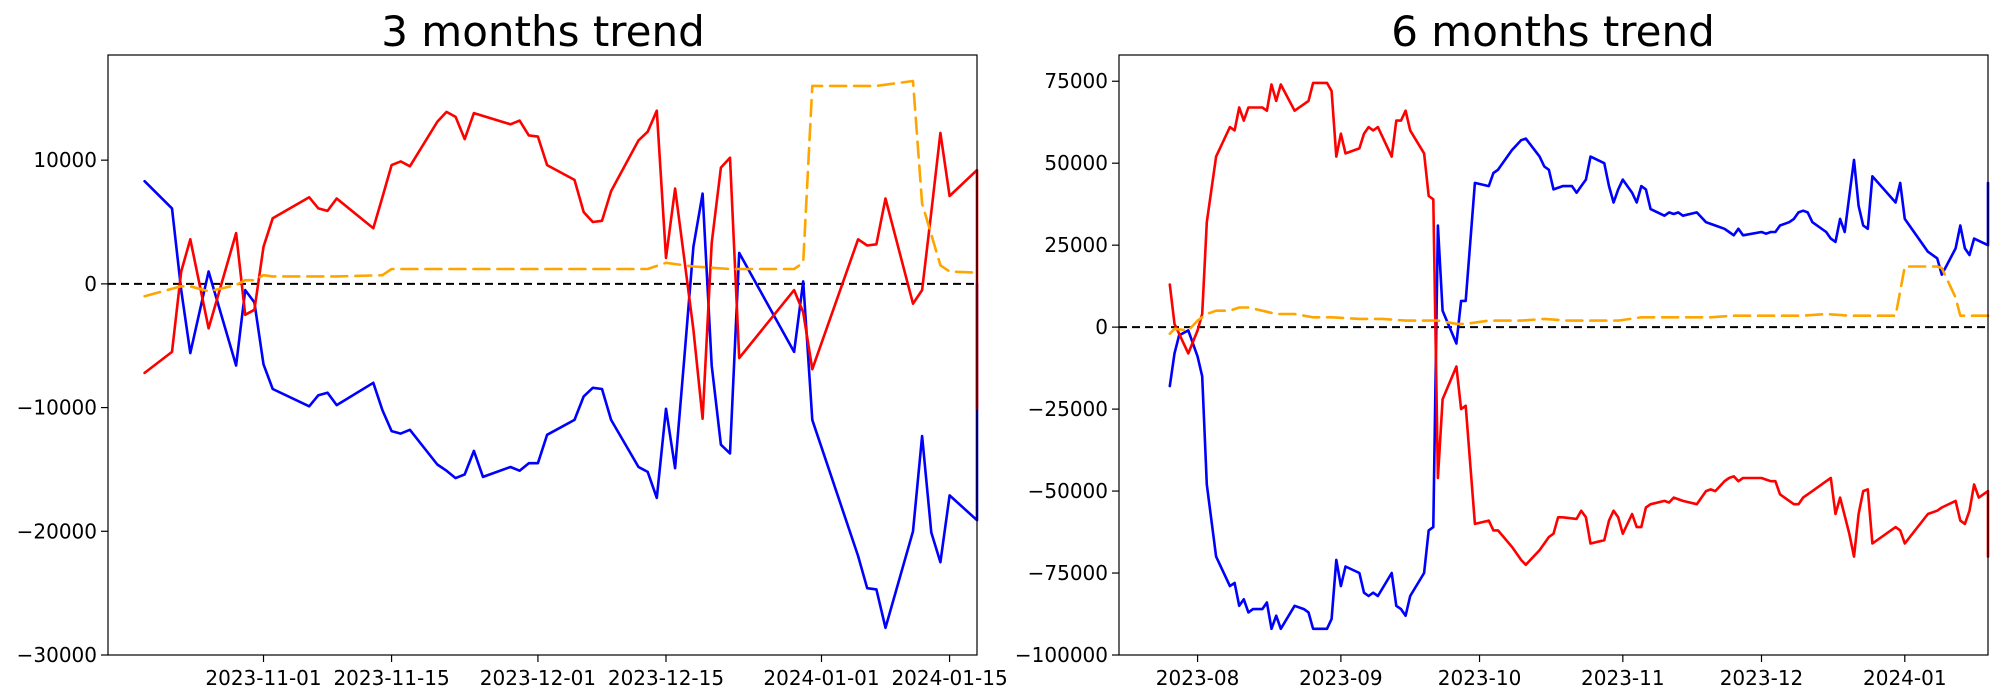  Describe the element at coordinates (1076, 245) in the screenshot. I see `y-tick-label: 25000` at that location.